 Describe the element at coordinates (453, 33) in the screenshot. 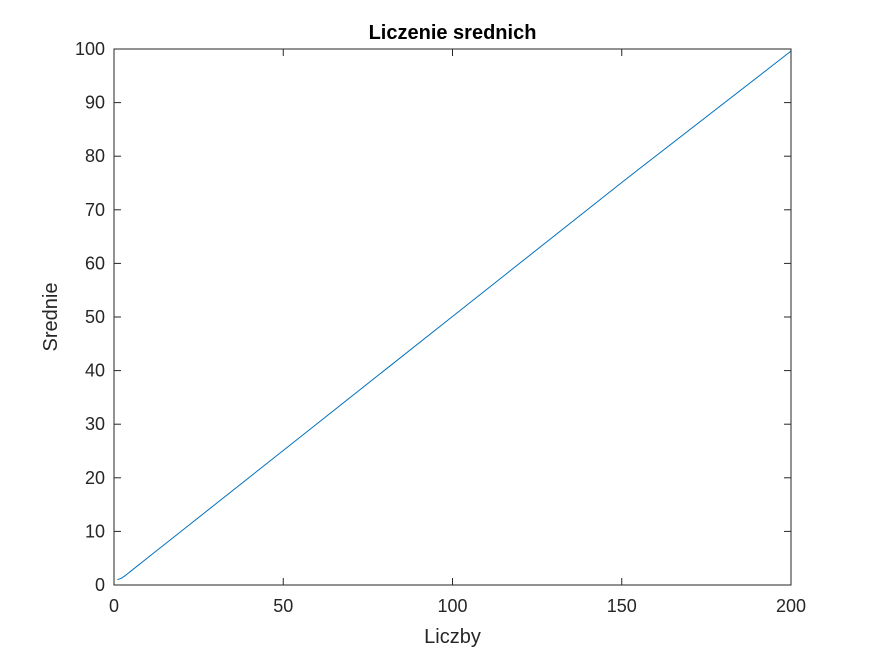

I see `chart-title: Liczenie srednich` at that location.